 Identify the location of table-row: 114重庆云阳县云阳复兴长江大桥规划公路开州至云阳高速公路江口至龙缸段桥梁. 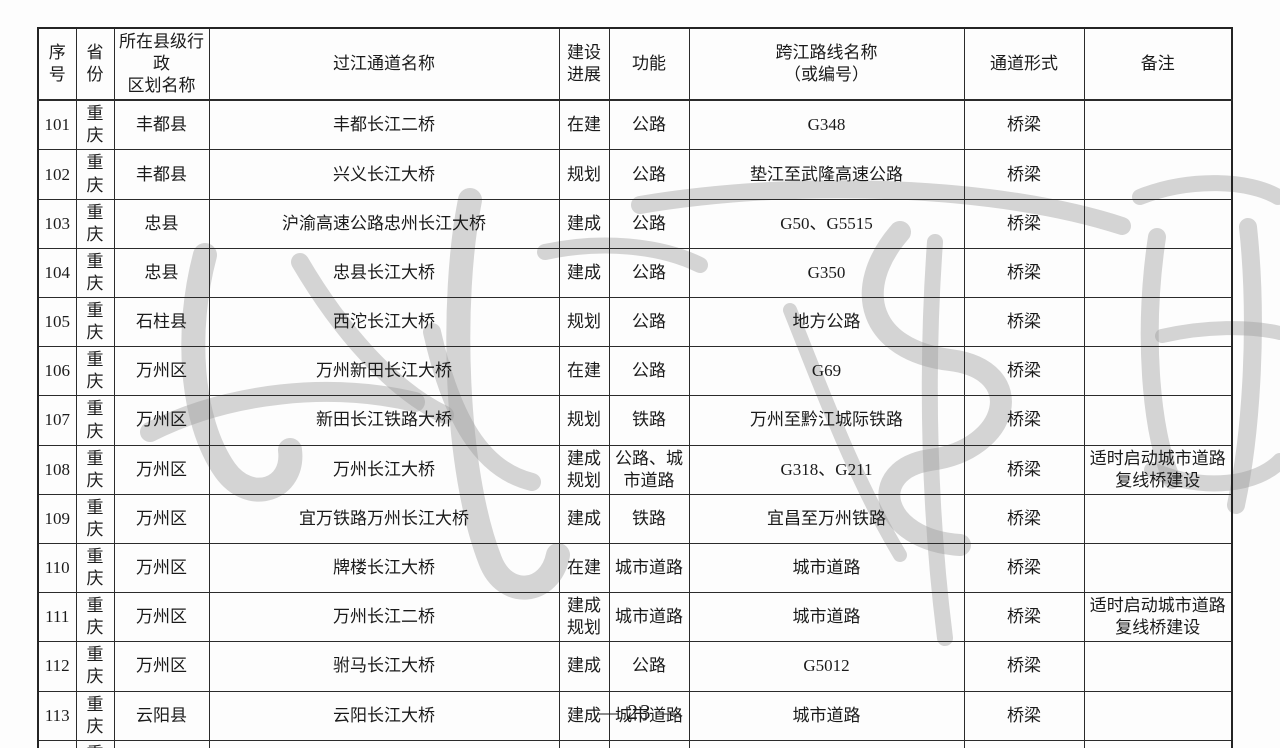
(635, 743).